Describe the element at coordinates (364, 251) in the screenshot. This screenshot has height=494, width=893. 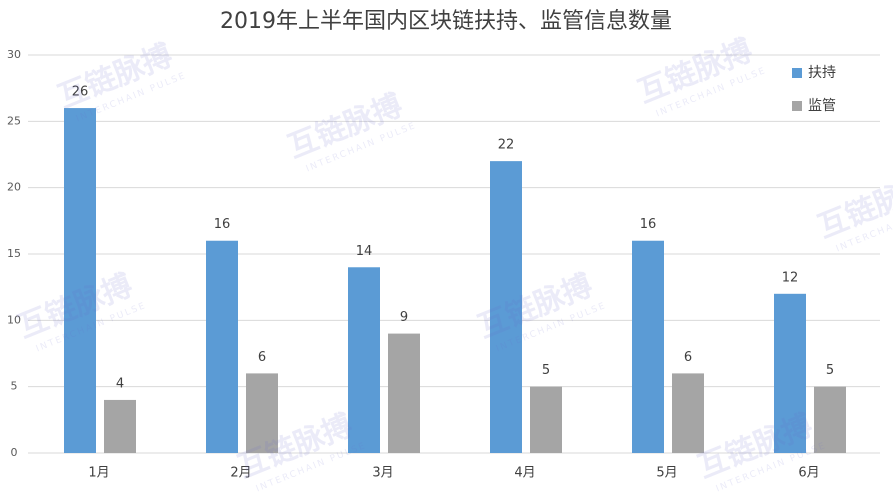
I see `value-label: 14` at that location.